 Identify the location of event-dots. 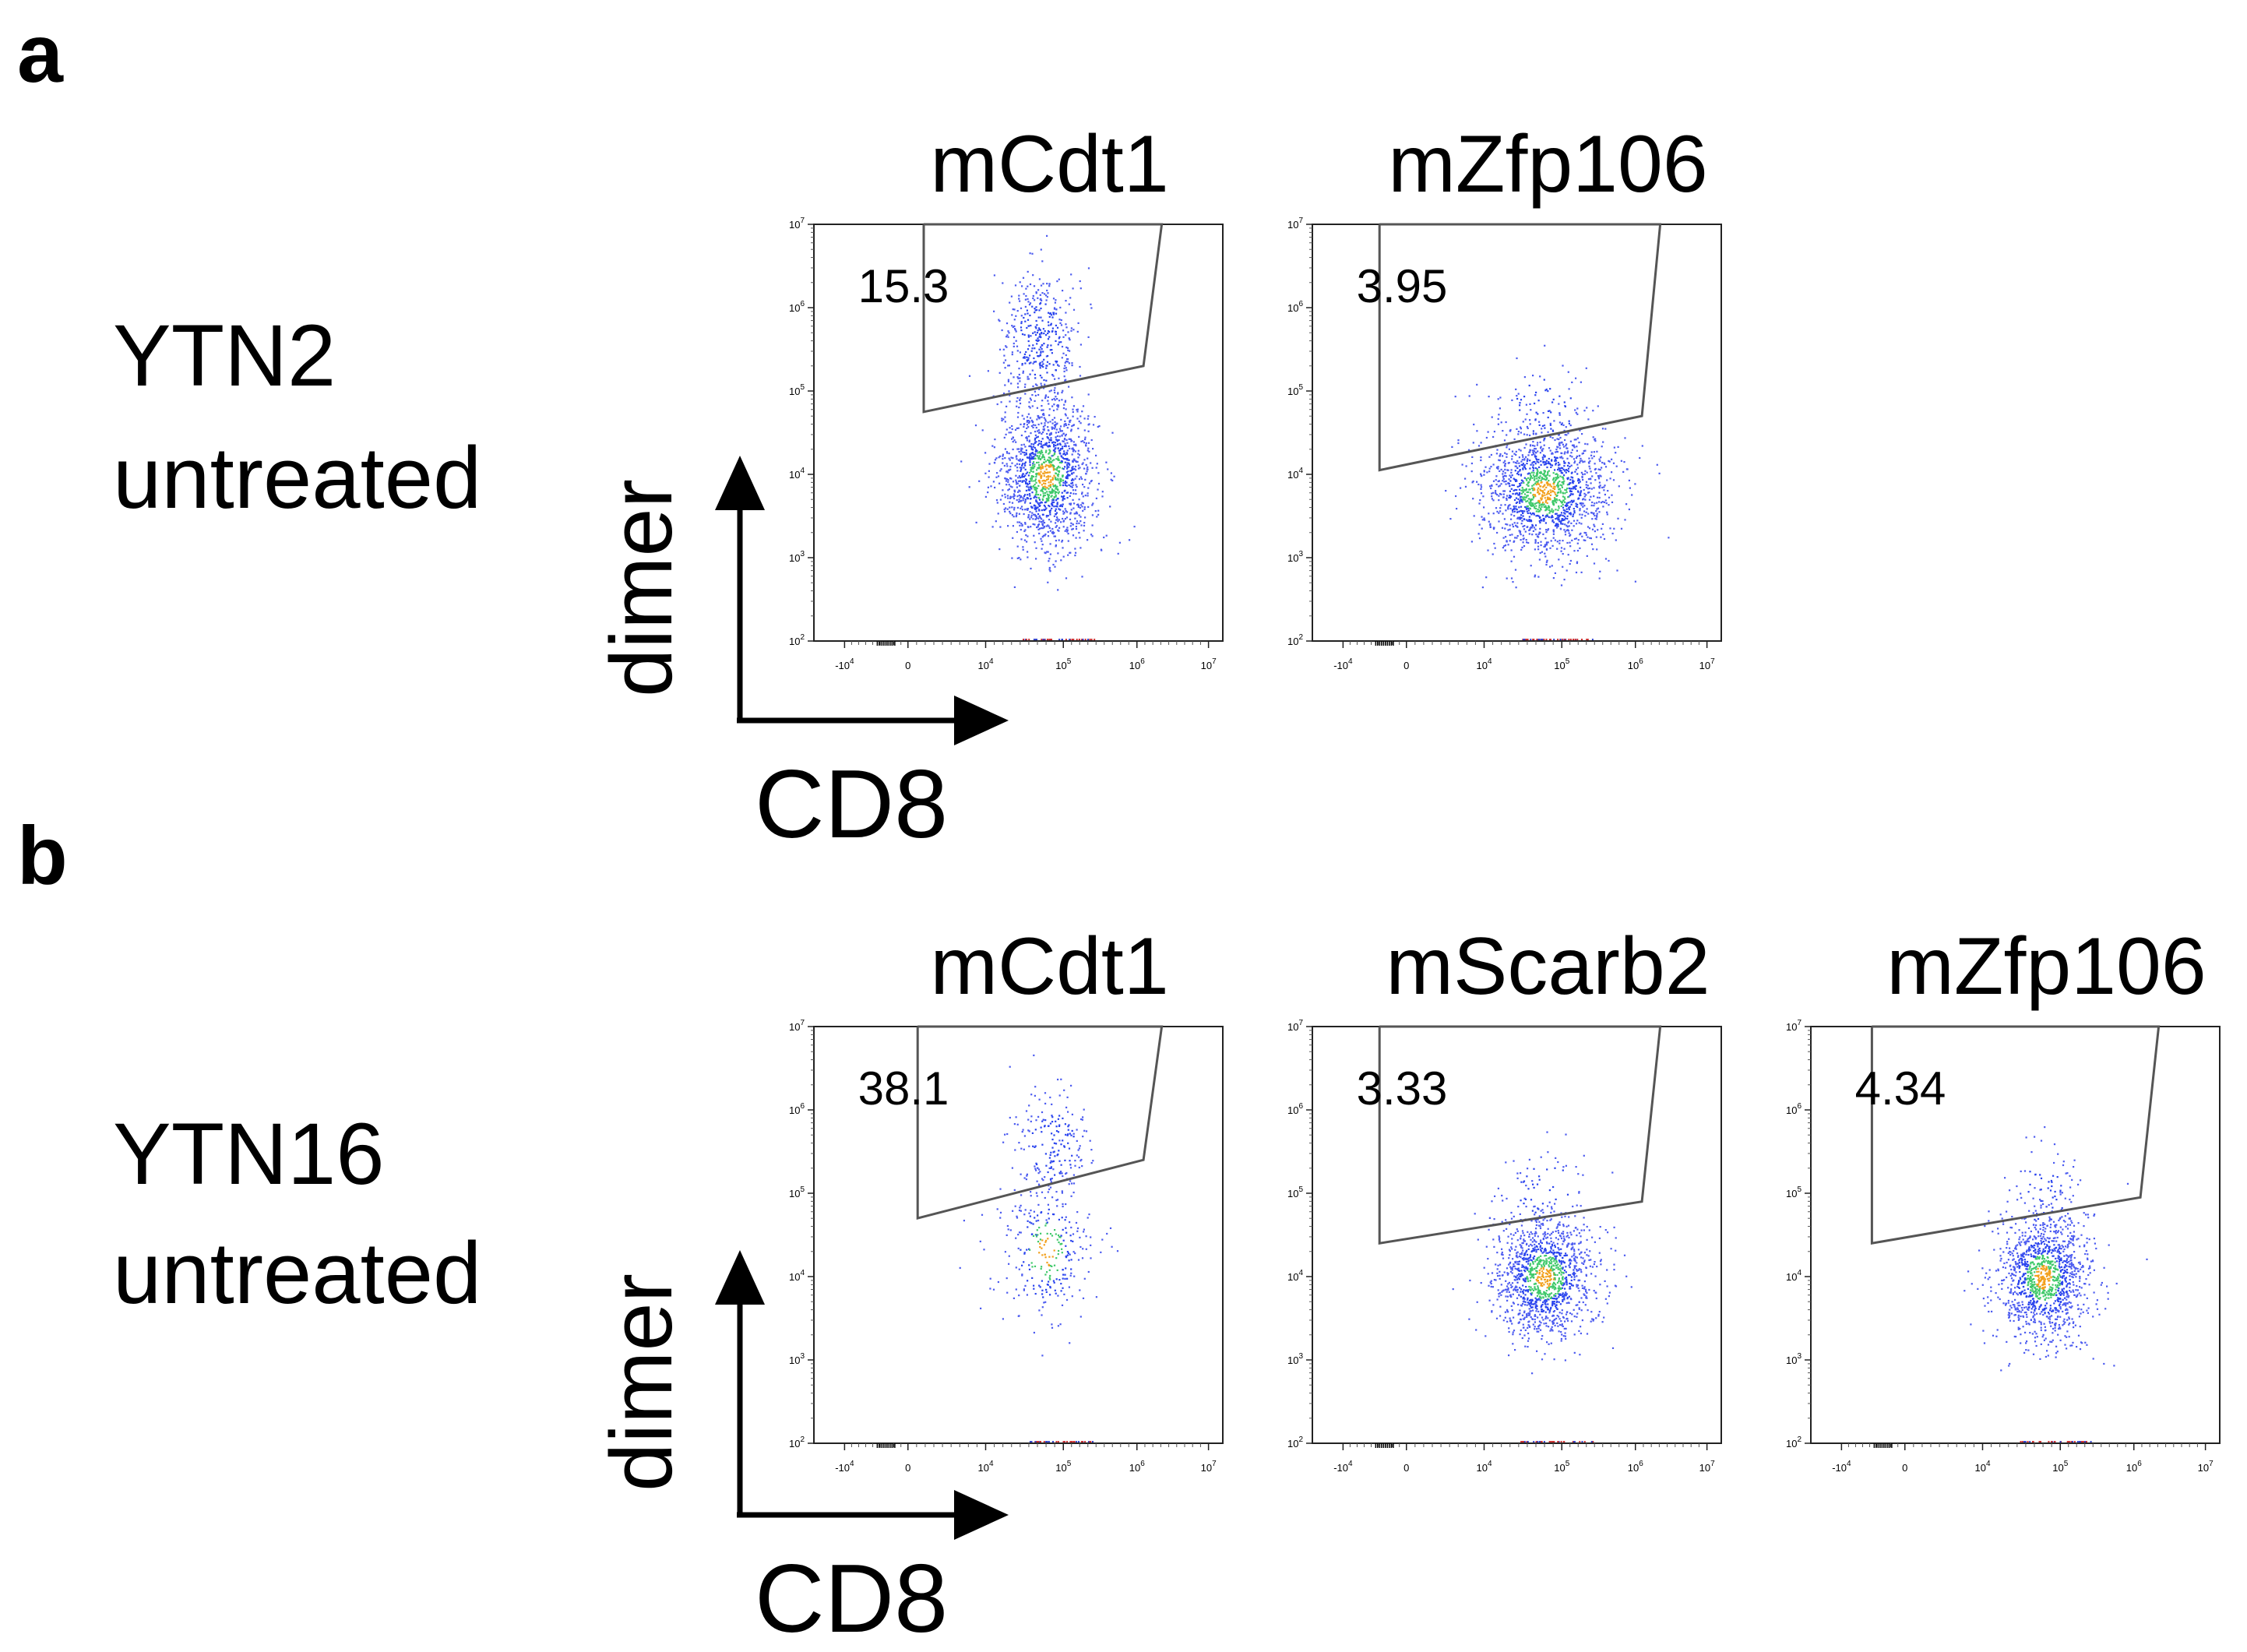
(1048, 437).